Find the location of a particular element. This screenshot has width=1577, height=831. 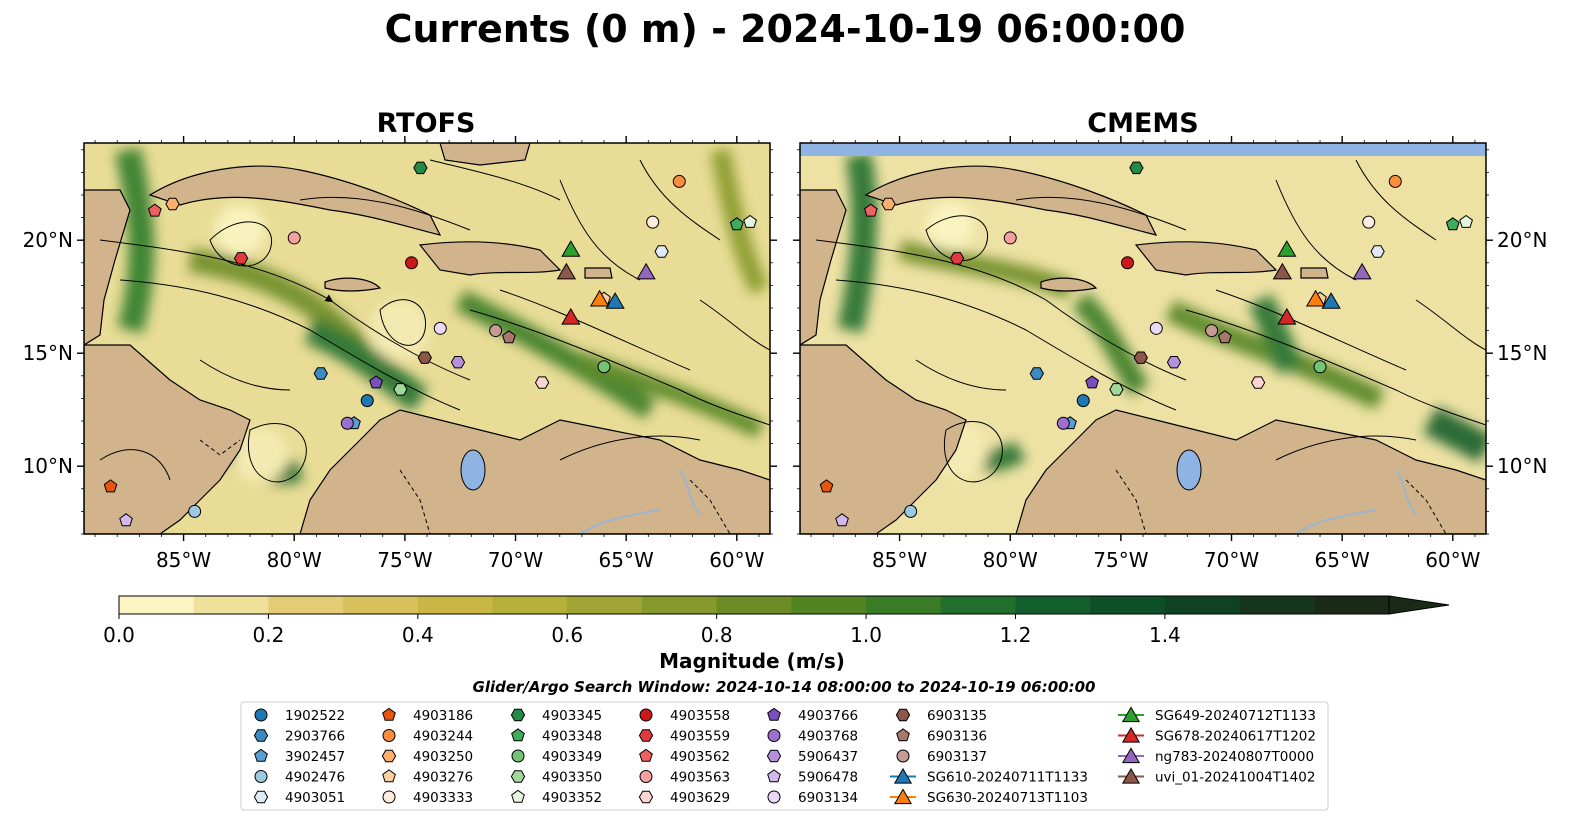

lat-tick-label: 15°N is located at coordinates (1522, 353).